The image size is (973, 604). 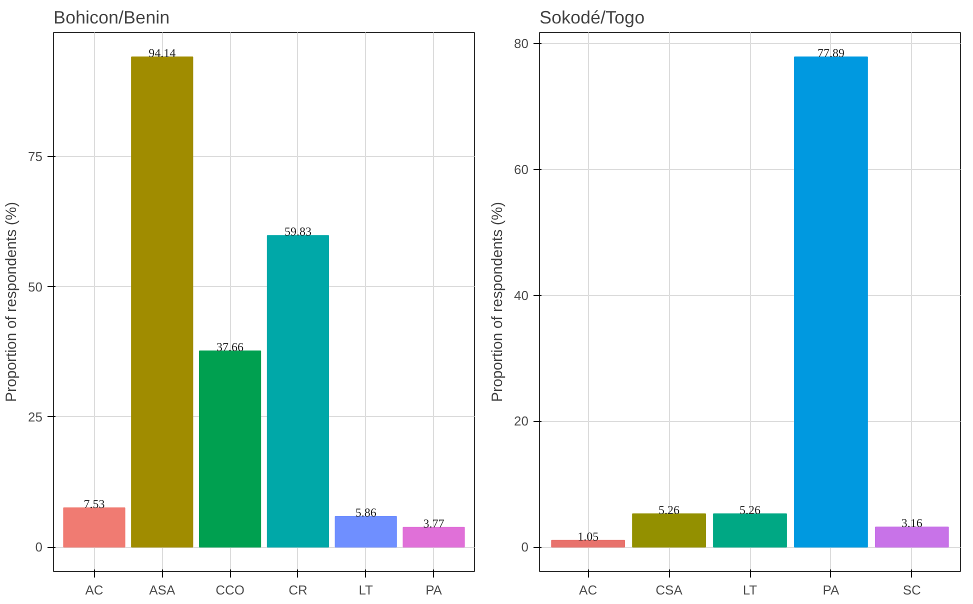 What do you see at coordinates (35, 156) in the screenshot?
I see `y-tick-label: 75` at bounding box center [35, 156].